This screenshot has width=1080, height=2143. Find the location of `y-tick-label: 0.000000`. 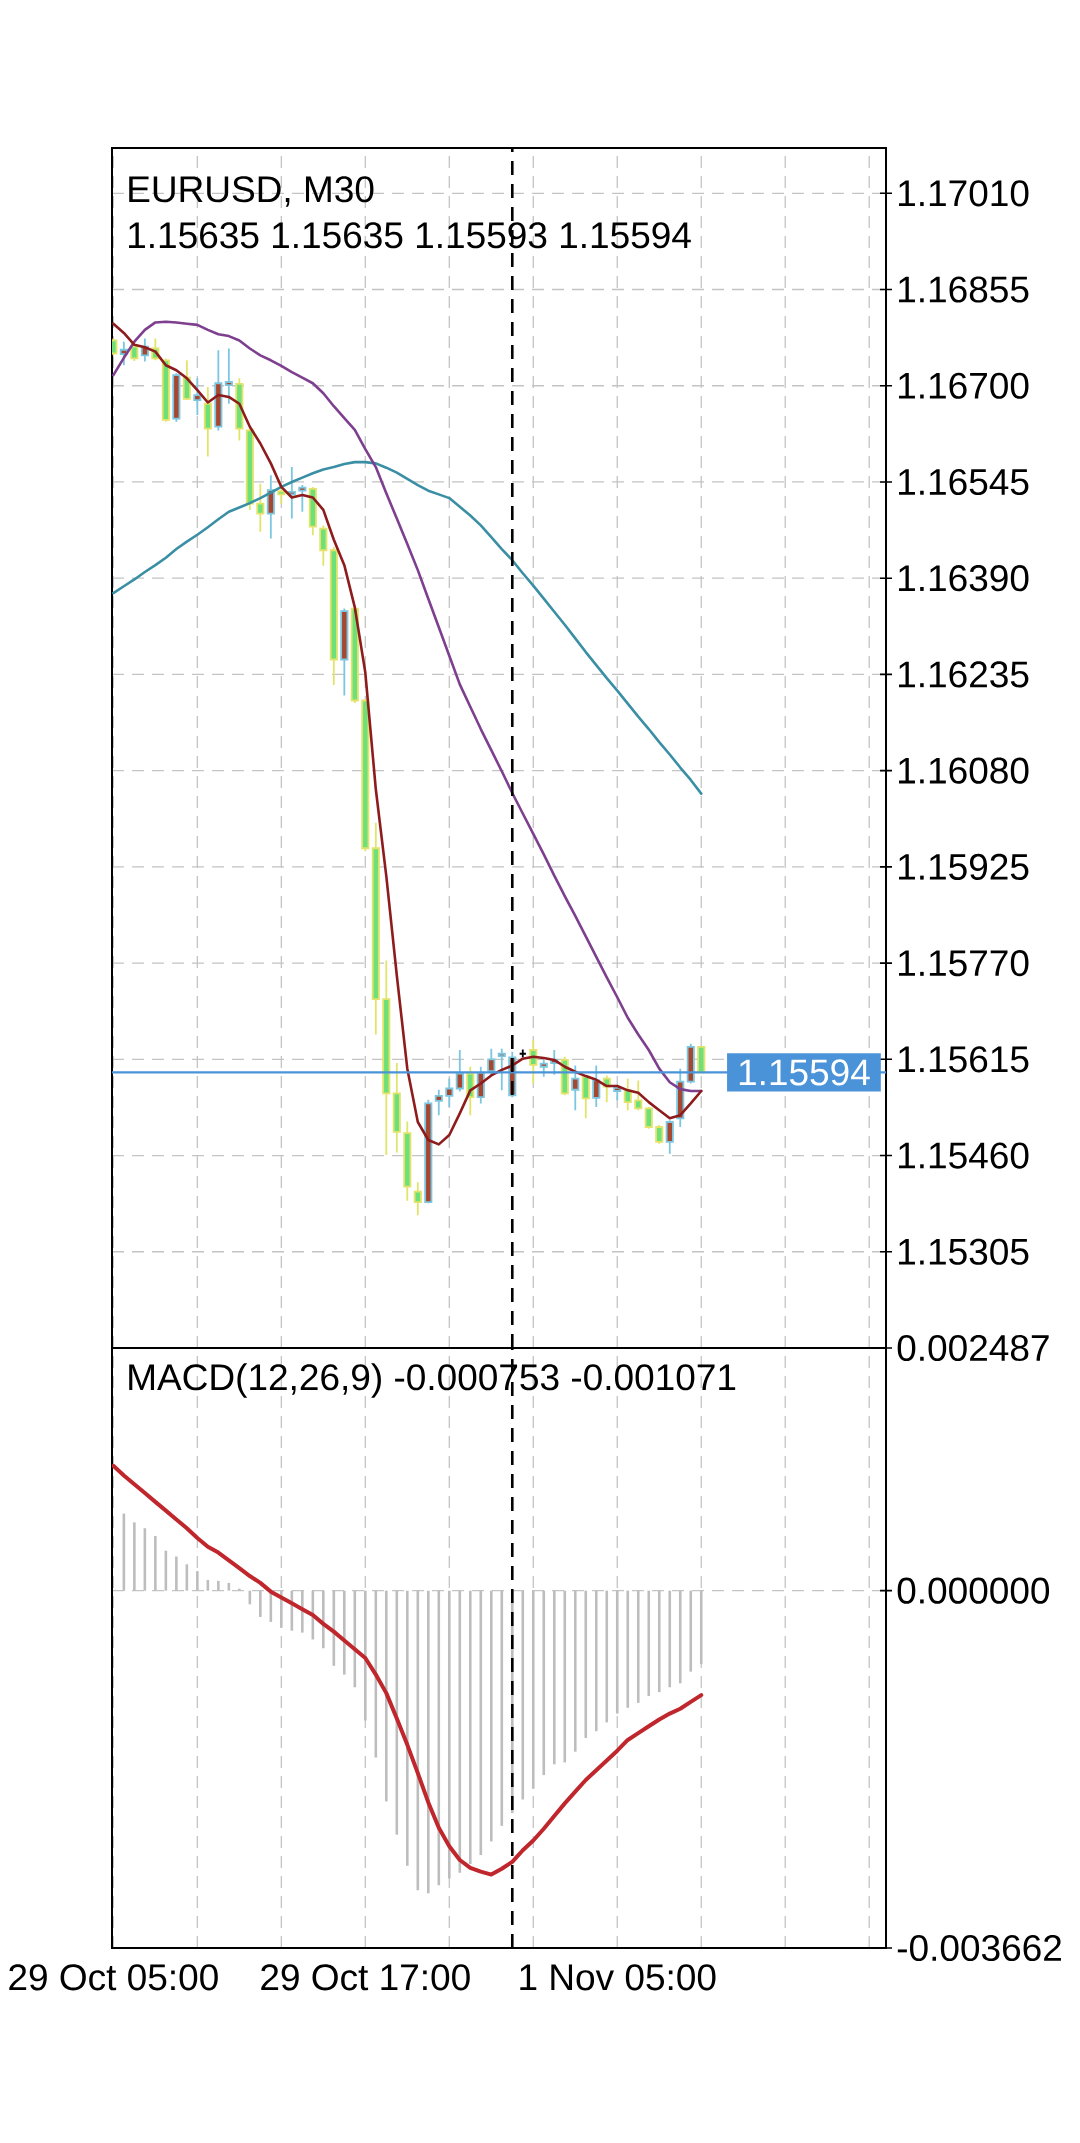

y-tick-label: 0.000000 is located at coordinates (973, 1590).